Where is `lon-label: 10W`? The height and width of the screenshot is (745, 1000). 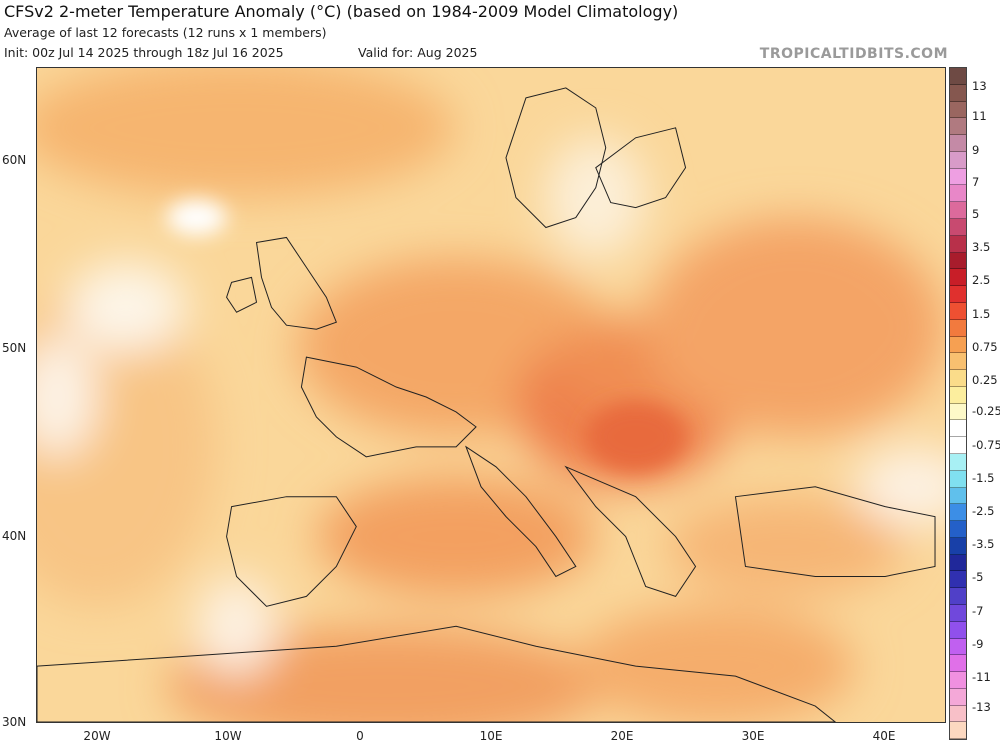 lon-label: 10W is located at coordinates (228, 736).